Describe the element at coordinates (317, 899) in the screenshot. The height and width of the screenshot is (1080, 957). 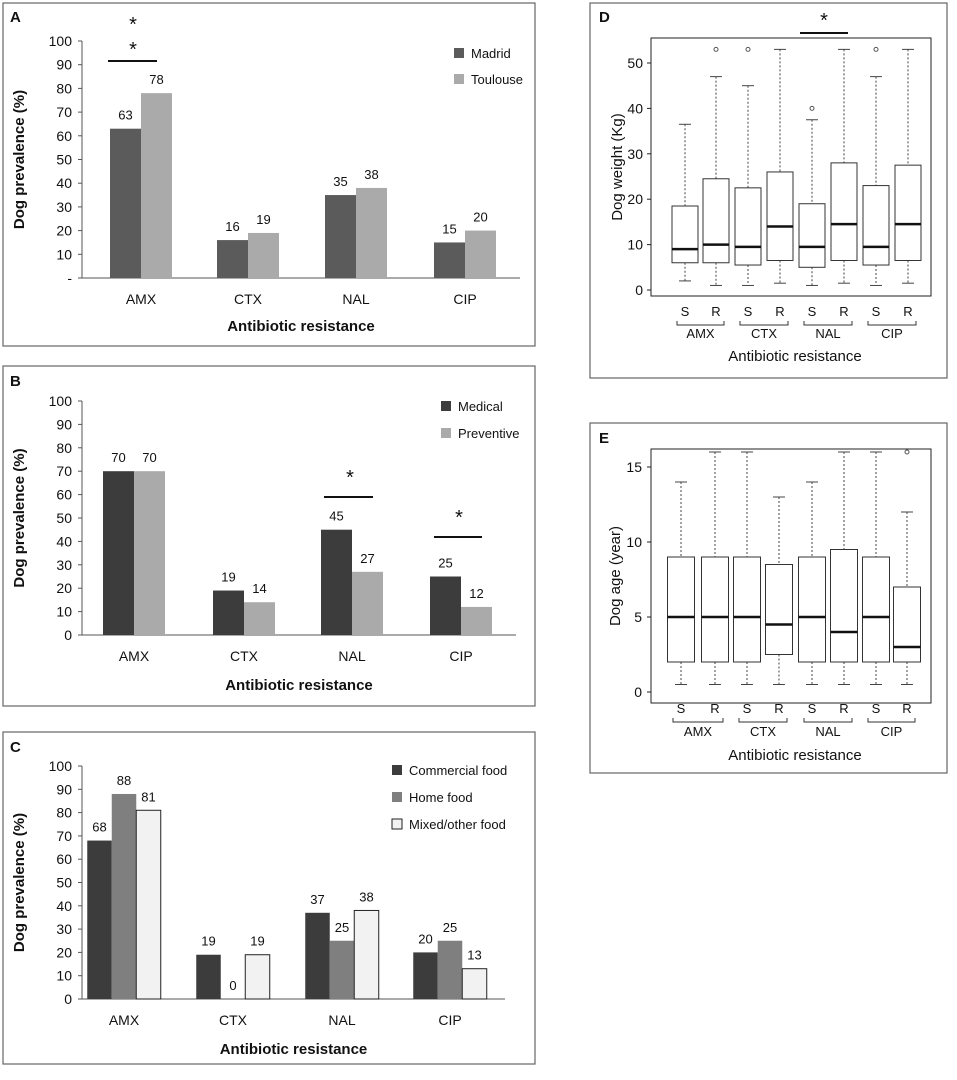
I see `data-label: 37` at that location.